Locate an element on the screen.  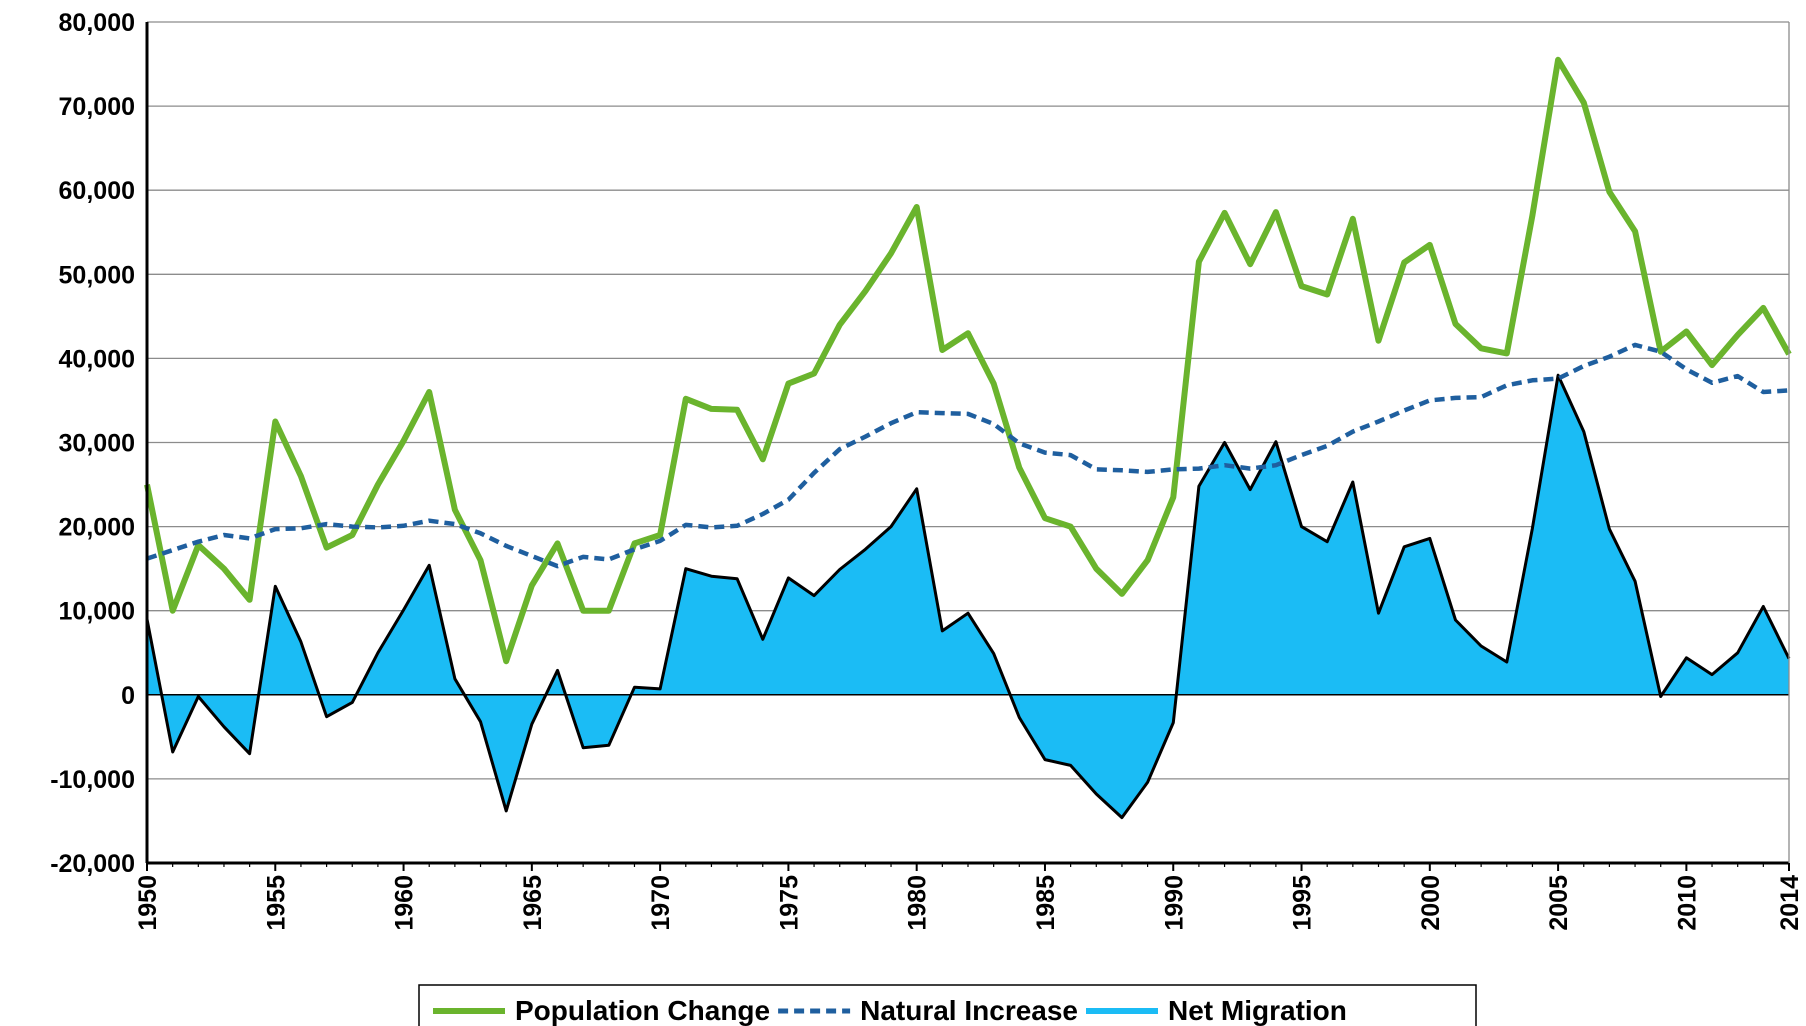
x-tick-label: 1965 is located at coordinates (533, 903).